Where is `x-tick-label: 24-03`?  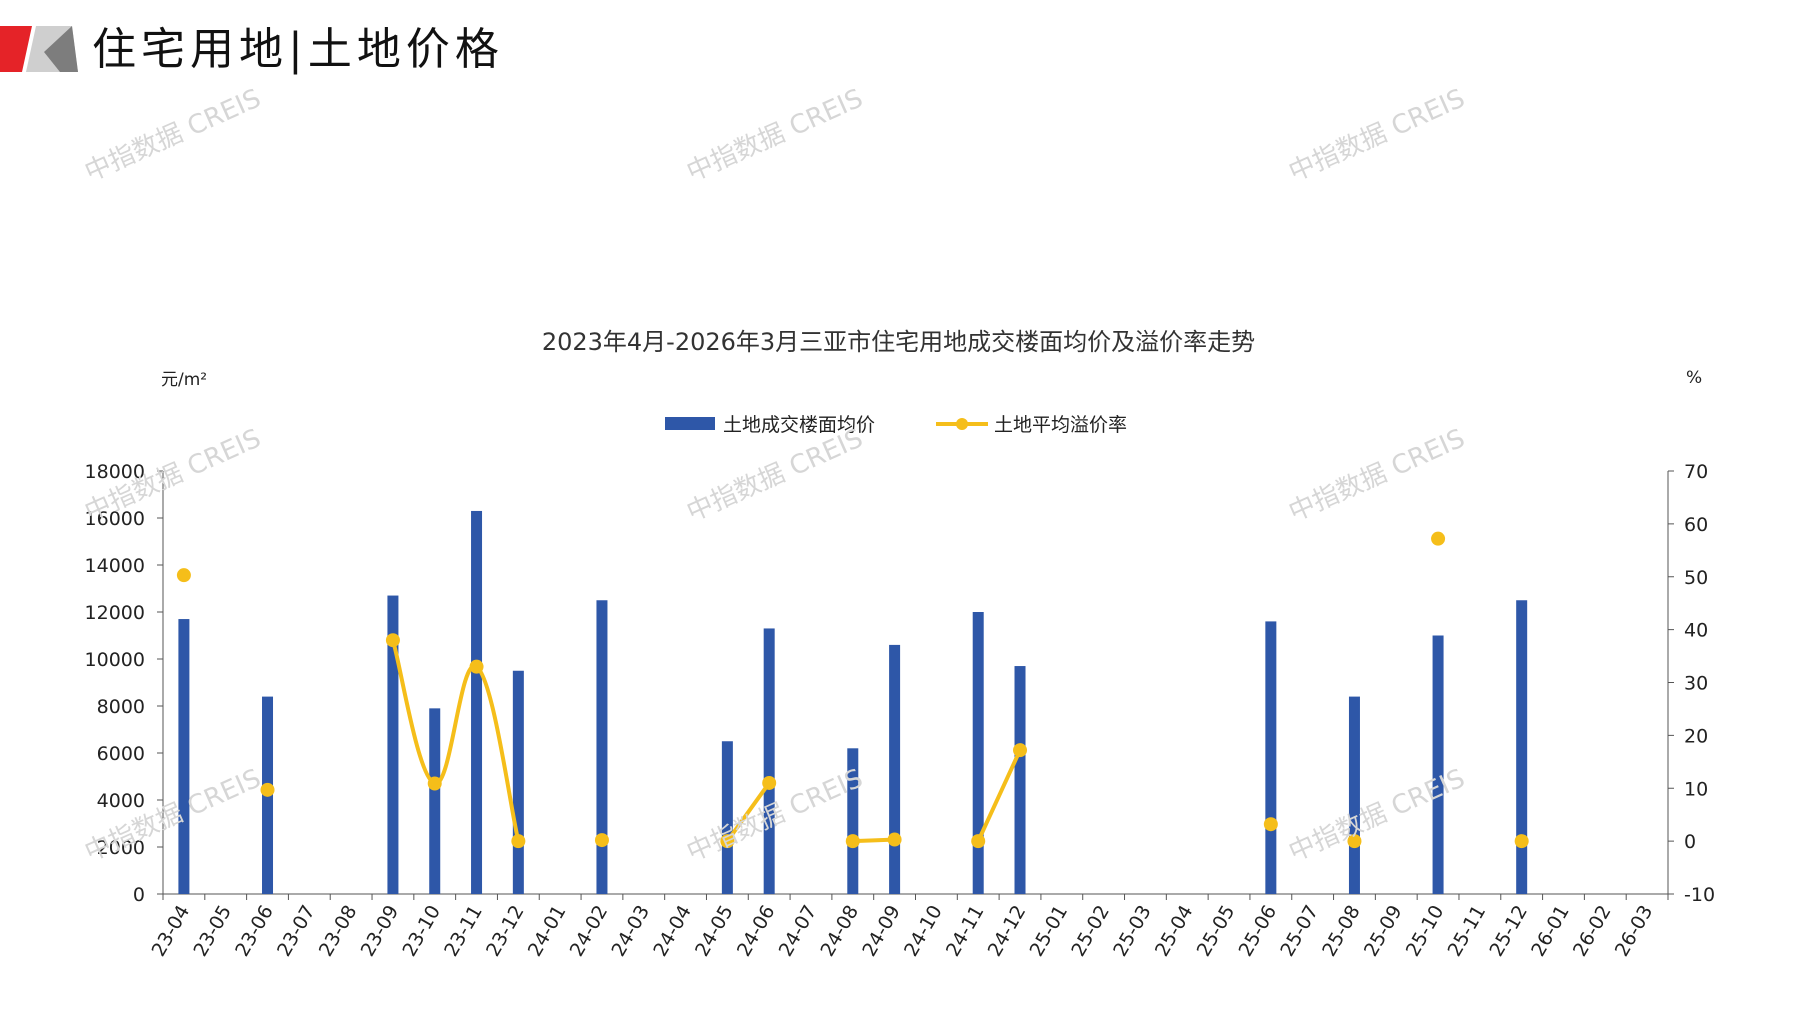 x-tick-label: 24-03 is located at coordinates (630, 931).